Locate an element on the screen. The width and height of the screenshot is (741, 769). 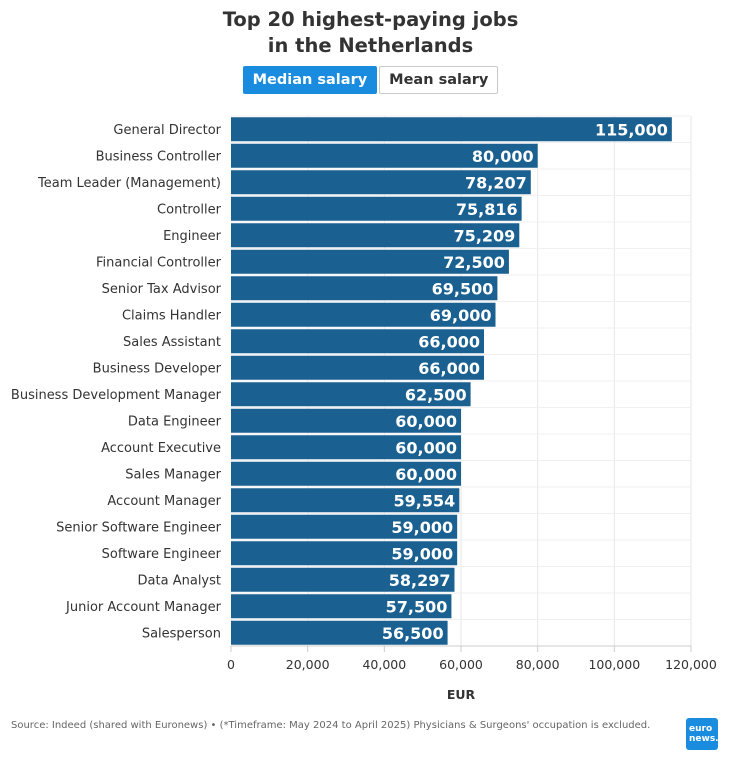
data-label: 80,000 is located at coordinates (503, 156).